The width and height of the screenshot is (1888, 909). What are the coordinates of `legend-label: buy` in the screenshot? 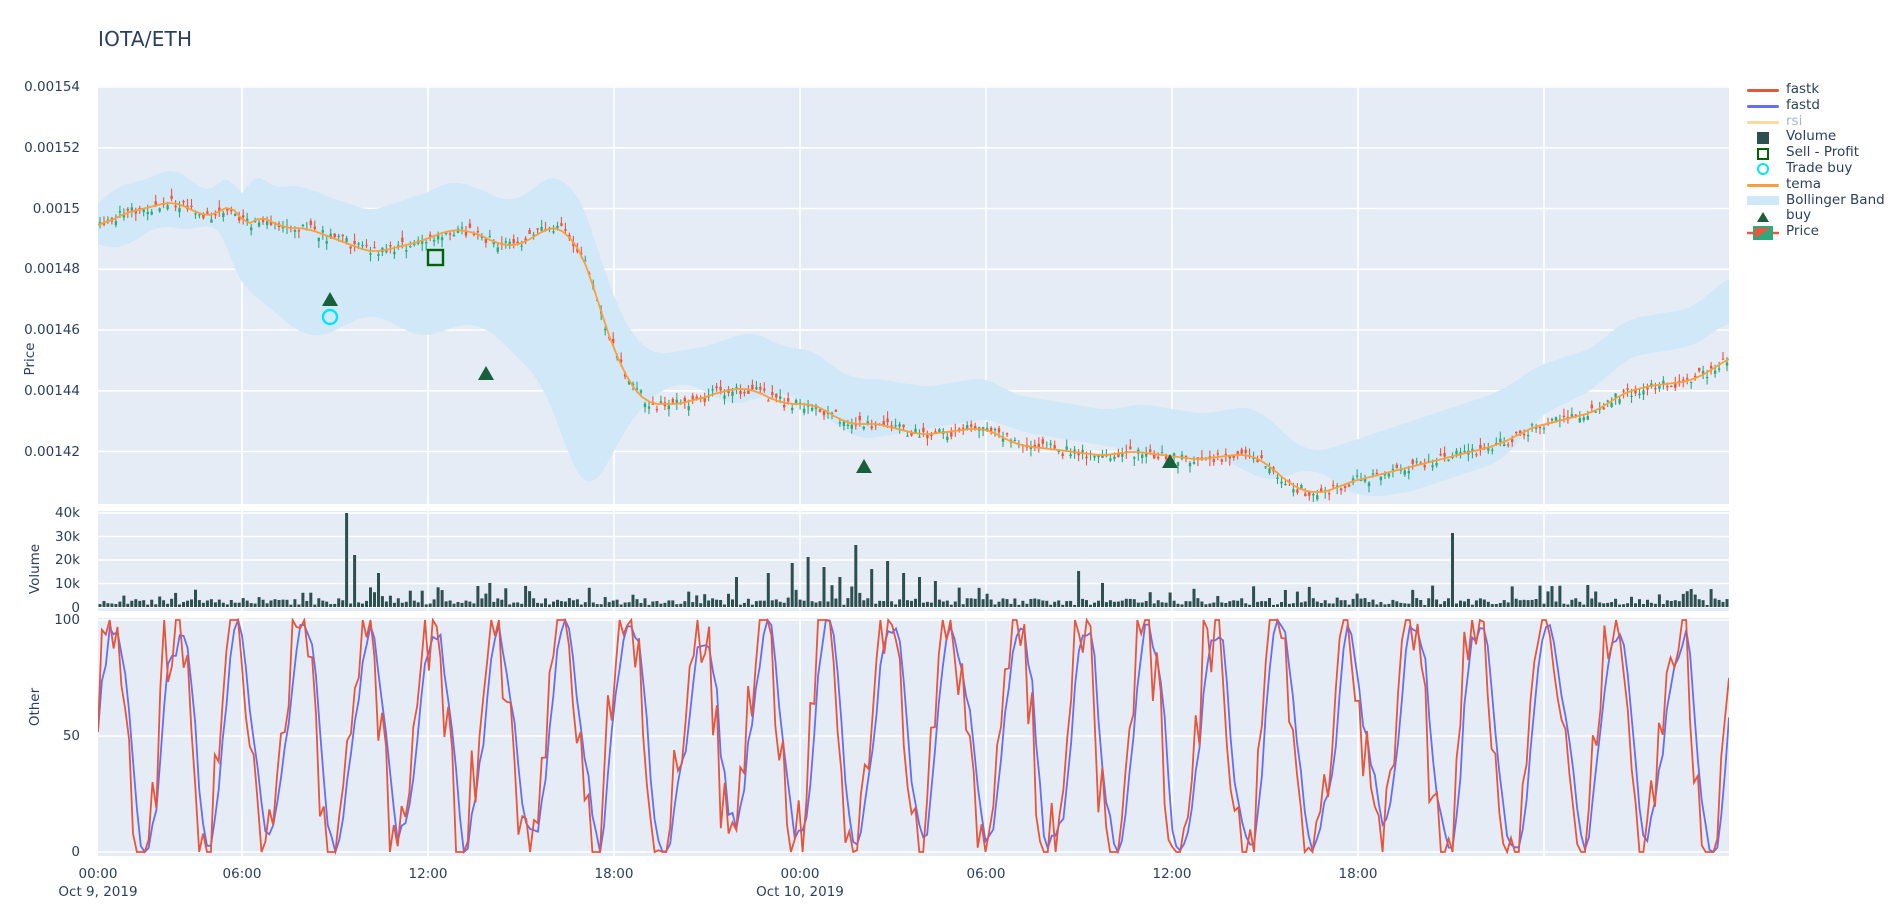 It's located at (1799, 215).